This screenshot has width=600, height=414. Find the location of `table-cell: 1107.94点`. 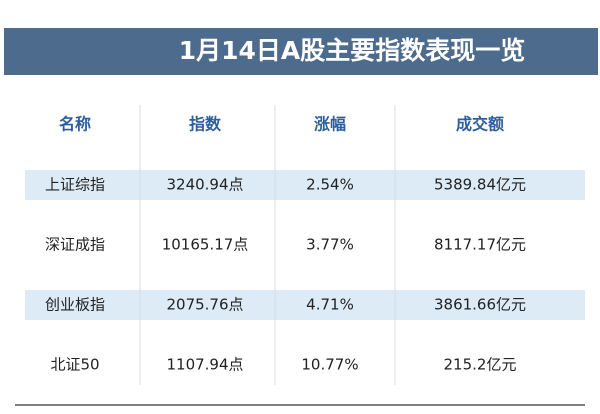

table-cell: 1107.94点 is located at coordinates (204, 365).